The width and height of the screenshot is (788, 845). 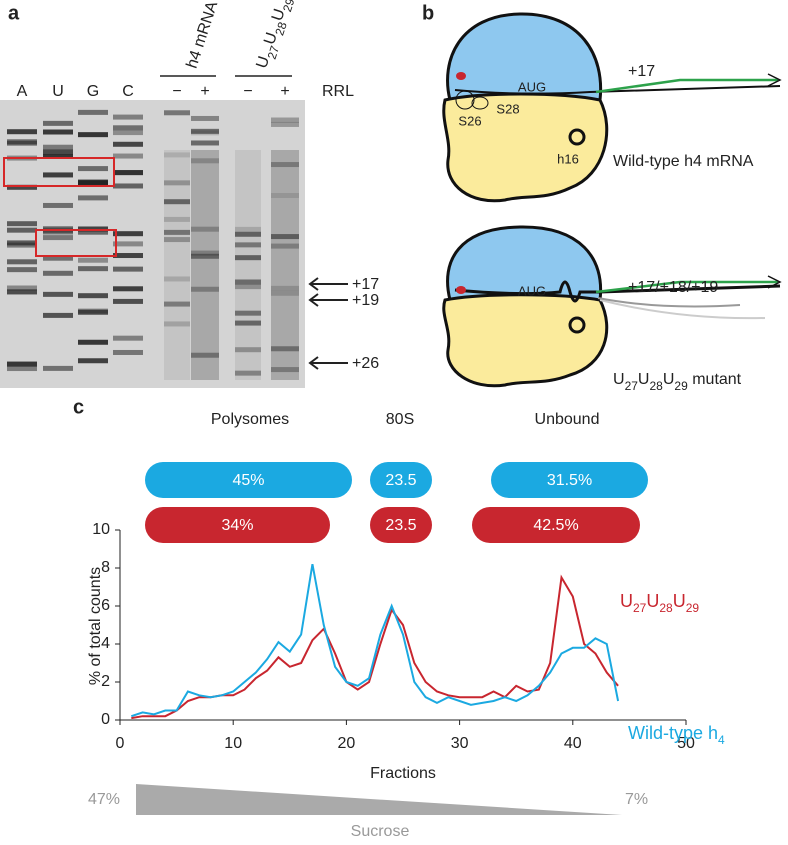 I want to click on x-tick-label: 20, so click(x=347, y=743).